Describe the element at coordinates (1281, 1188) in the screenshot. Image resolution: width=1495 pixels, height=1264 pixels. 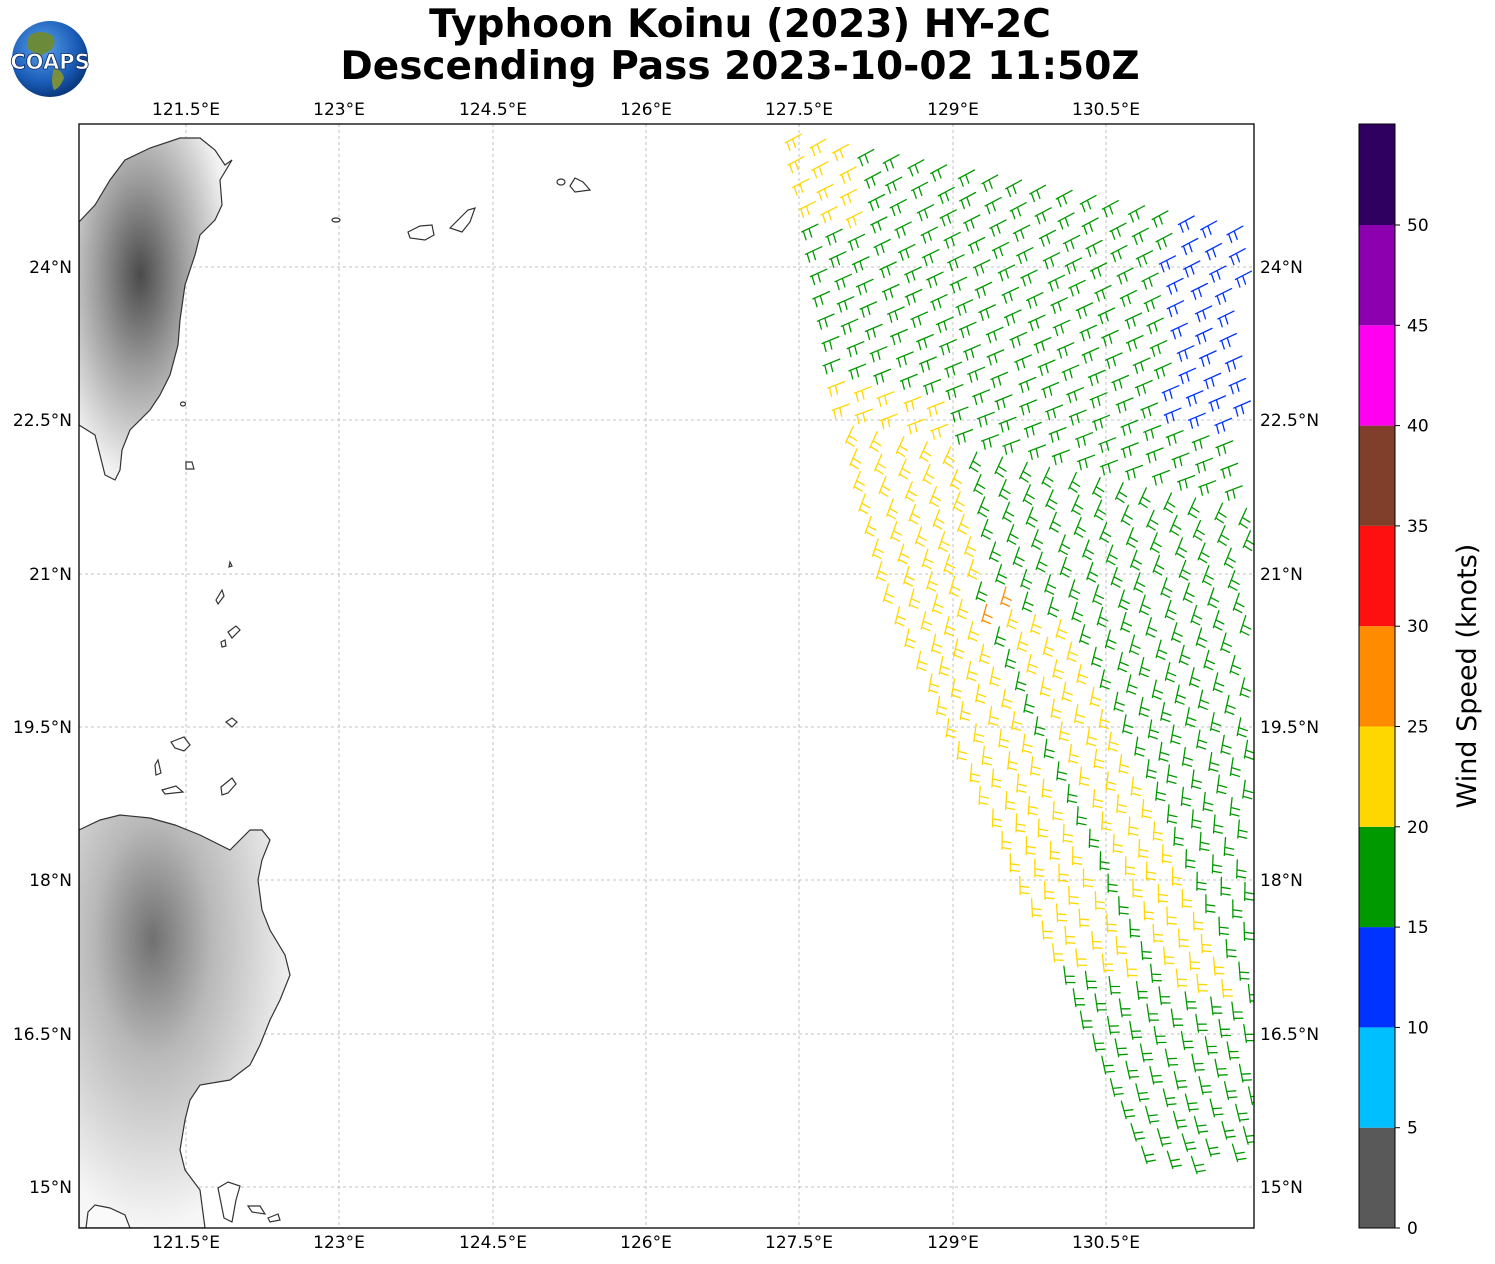
I see `svg-text: 15°N` at that location.